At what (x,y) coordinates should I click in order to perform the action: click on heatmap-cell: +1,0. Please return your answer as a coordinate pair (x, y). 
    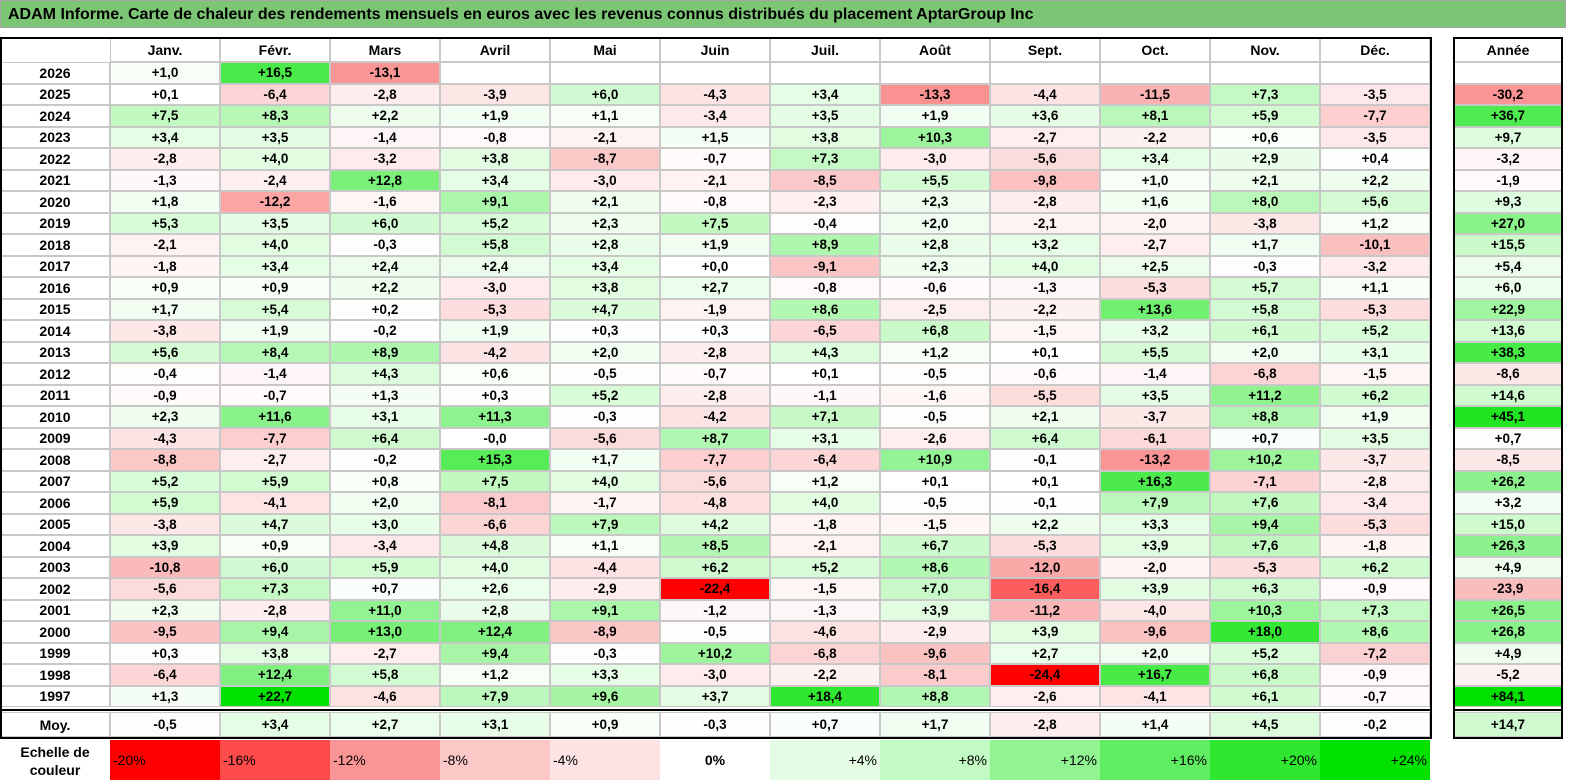
    Looking at the image, I should click on (1155, 180).